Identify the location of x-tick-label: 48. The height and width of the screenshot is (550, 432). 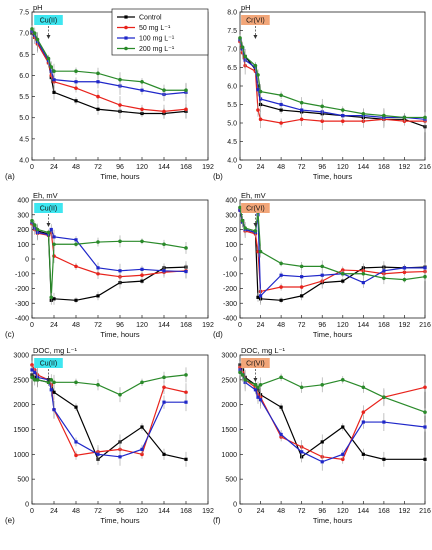
(76, 325).